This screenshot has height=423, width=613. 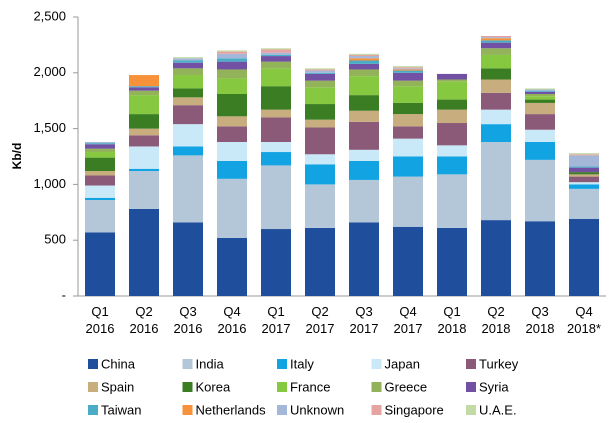 I want to click on legend-label: Greece, so click(x=406, y=386).